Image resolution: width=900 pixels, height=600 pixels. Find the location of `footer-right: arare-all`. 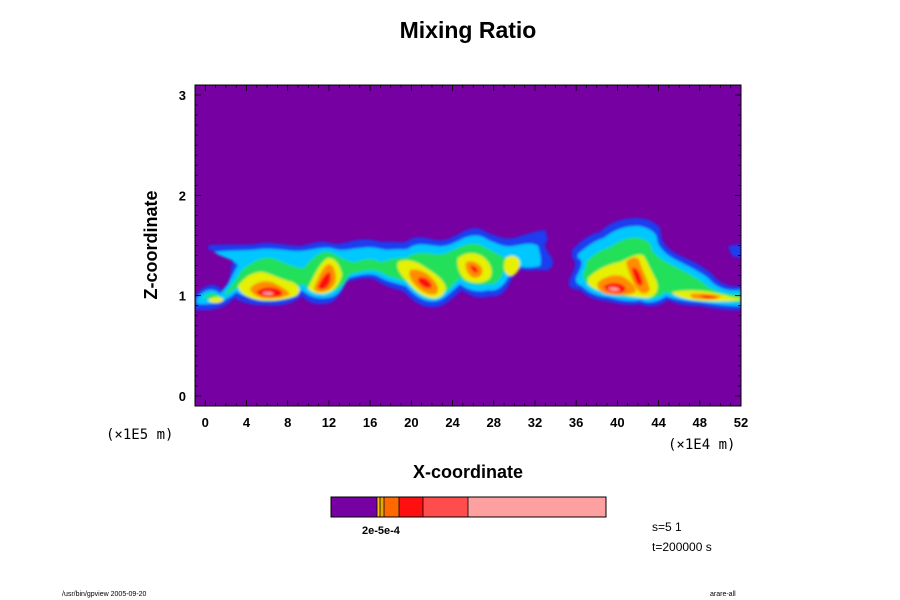

footer-right: arare-all is located at coordinates (723, 594).